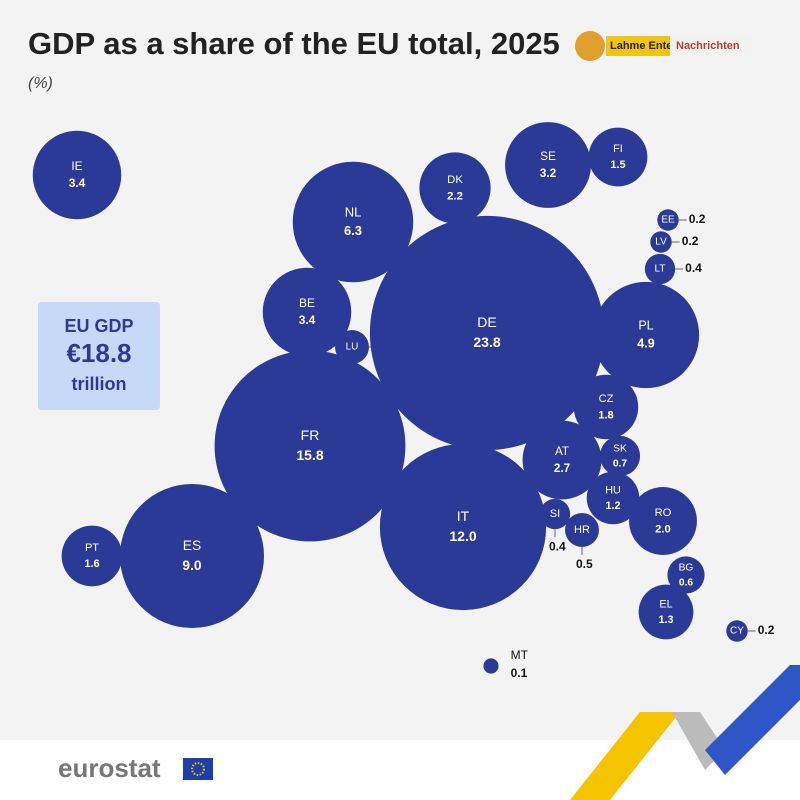  Describe the element at coordinates (620, 463) in the screenshot. I see `value-label: 0.7` at that location.